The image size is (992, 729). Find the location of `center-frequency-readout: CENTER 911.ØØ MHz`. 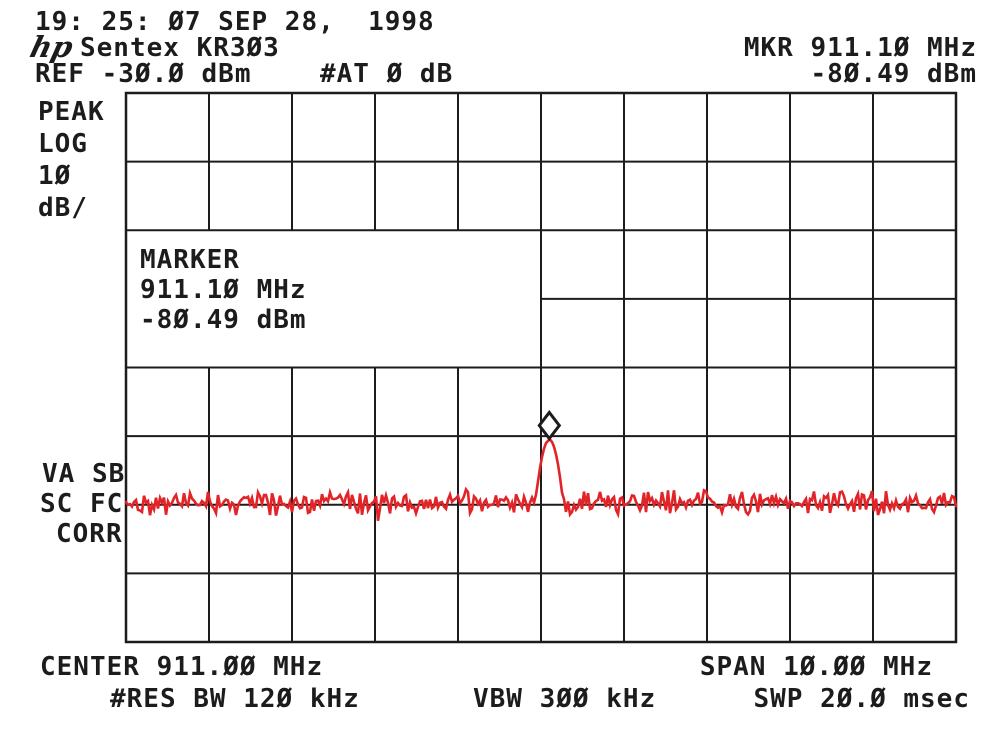

center-frequency-readout: CENTER 911.ØØ MHz is located at coordinates (182, 667).